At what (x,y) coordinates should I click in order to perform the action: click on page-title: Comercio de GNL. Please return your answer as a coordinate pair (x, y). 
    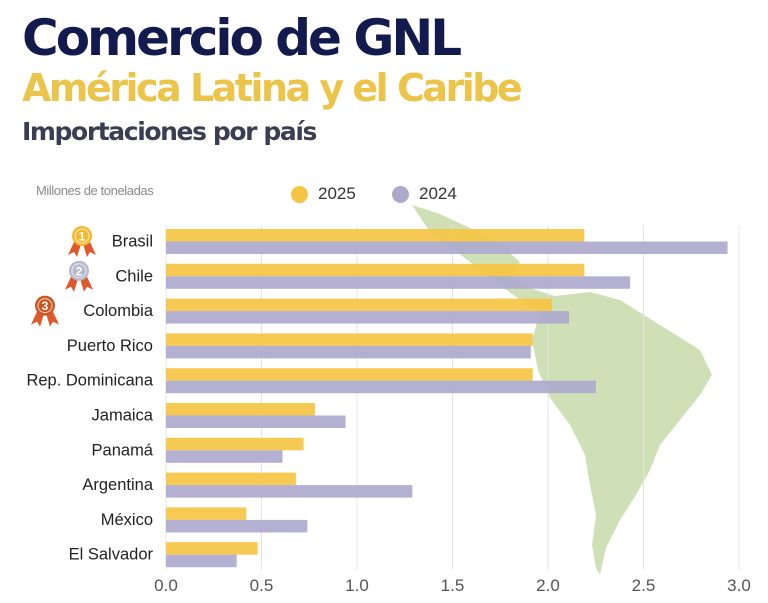
    Looking at the image, I should click on (242, 38).